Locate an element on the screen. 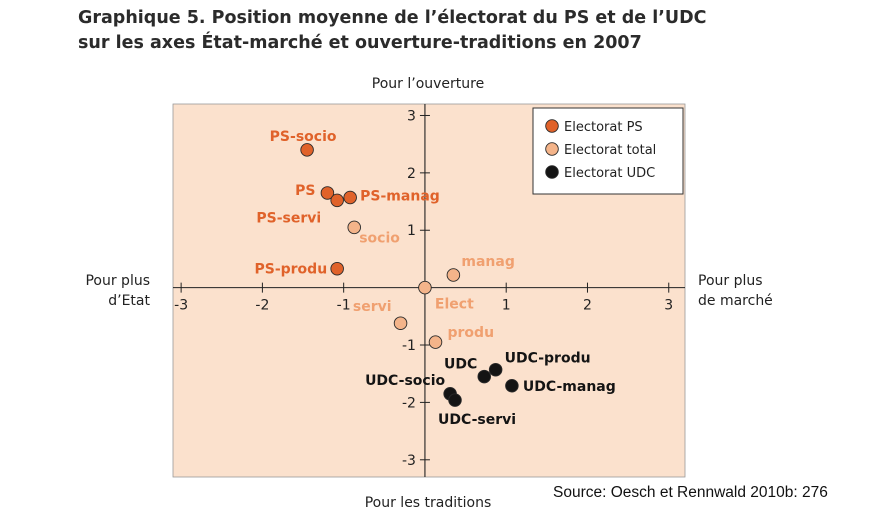  point-label-socio: socio is located at coordinates (379, 238).